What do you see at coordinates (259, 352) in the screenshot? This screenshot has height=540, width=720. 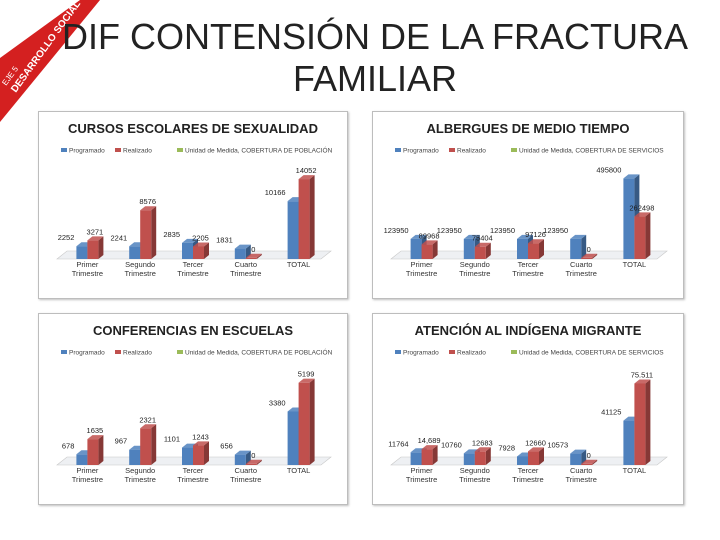 I see `legend-label: Unidad de Medida, COBERTURA DE POBLACIÓN` at bounding box center [259, 352].